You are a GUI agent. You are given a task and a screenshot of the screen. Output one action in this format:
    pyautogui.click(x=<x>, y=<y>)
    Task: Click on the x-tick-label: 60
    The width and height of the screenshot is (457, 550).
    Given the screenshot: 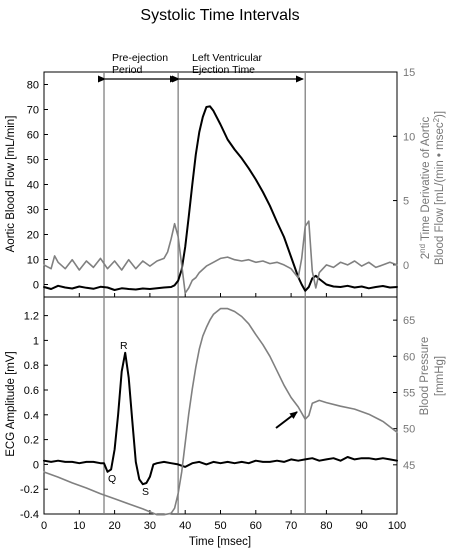 What is the action you would take?
    pyautogui.click(x=256, y=526)
    